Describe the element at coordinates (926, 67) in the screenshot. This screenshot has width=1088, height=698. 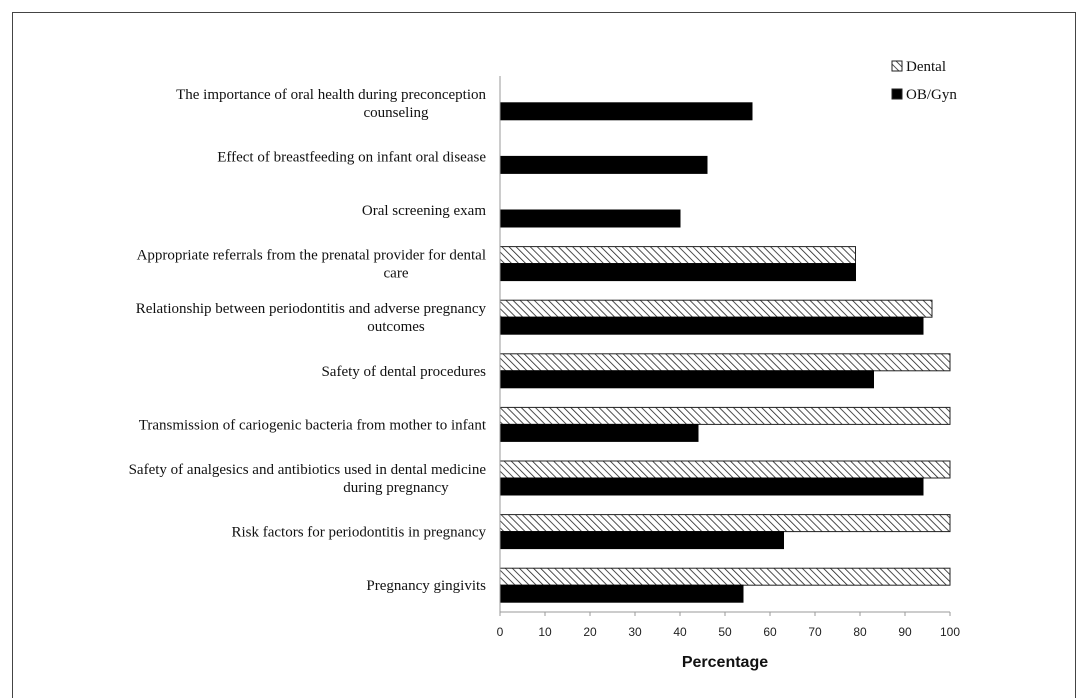
I see `legend-label-dental: Dental` at that location.